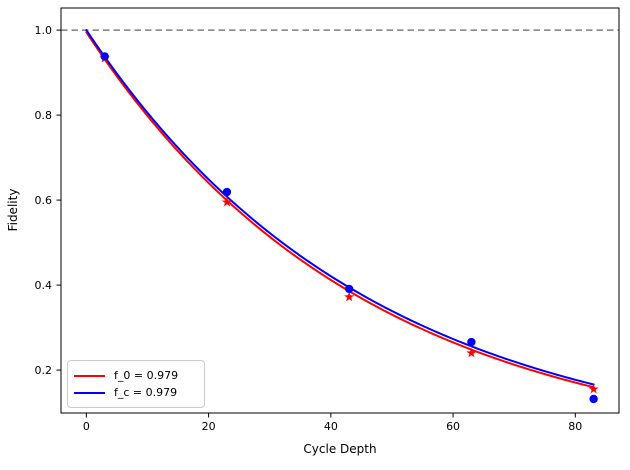 The image size is (630, 470). Describe the element at coordinates (331, 426) in the screenshot. I see `x-tick-label: 40` at that location.